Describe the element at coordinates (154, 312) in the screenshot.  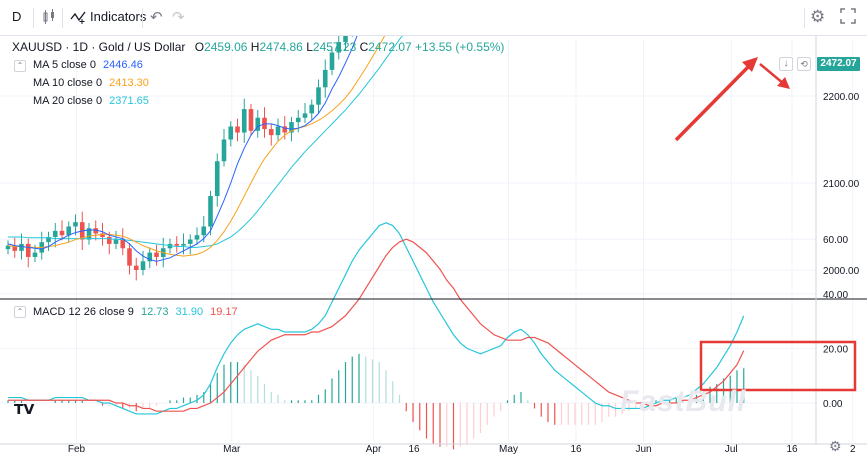
I see `macd-hist-value: 12.73` at that location.